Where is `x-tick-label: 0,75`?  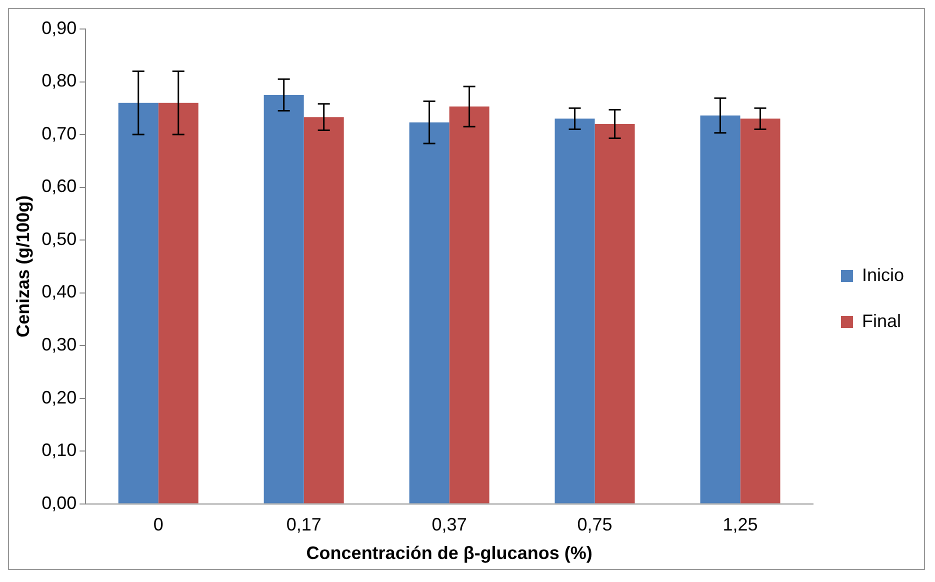
x-tick-label: 0,75 is located at coordinates (594, 524).